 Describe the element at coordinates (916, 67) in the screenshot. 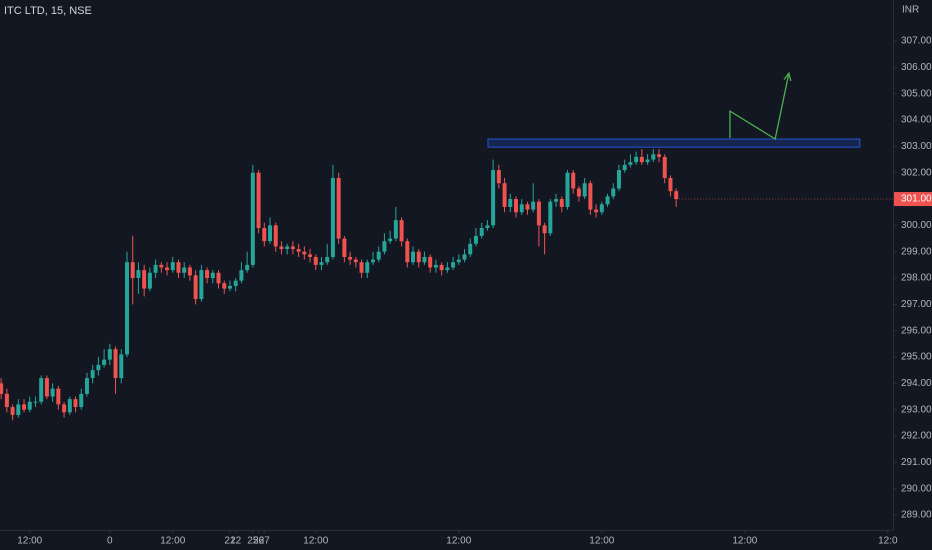

I see `y-tick-label: 306.00` at that location.